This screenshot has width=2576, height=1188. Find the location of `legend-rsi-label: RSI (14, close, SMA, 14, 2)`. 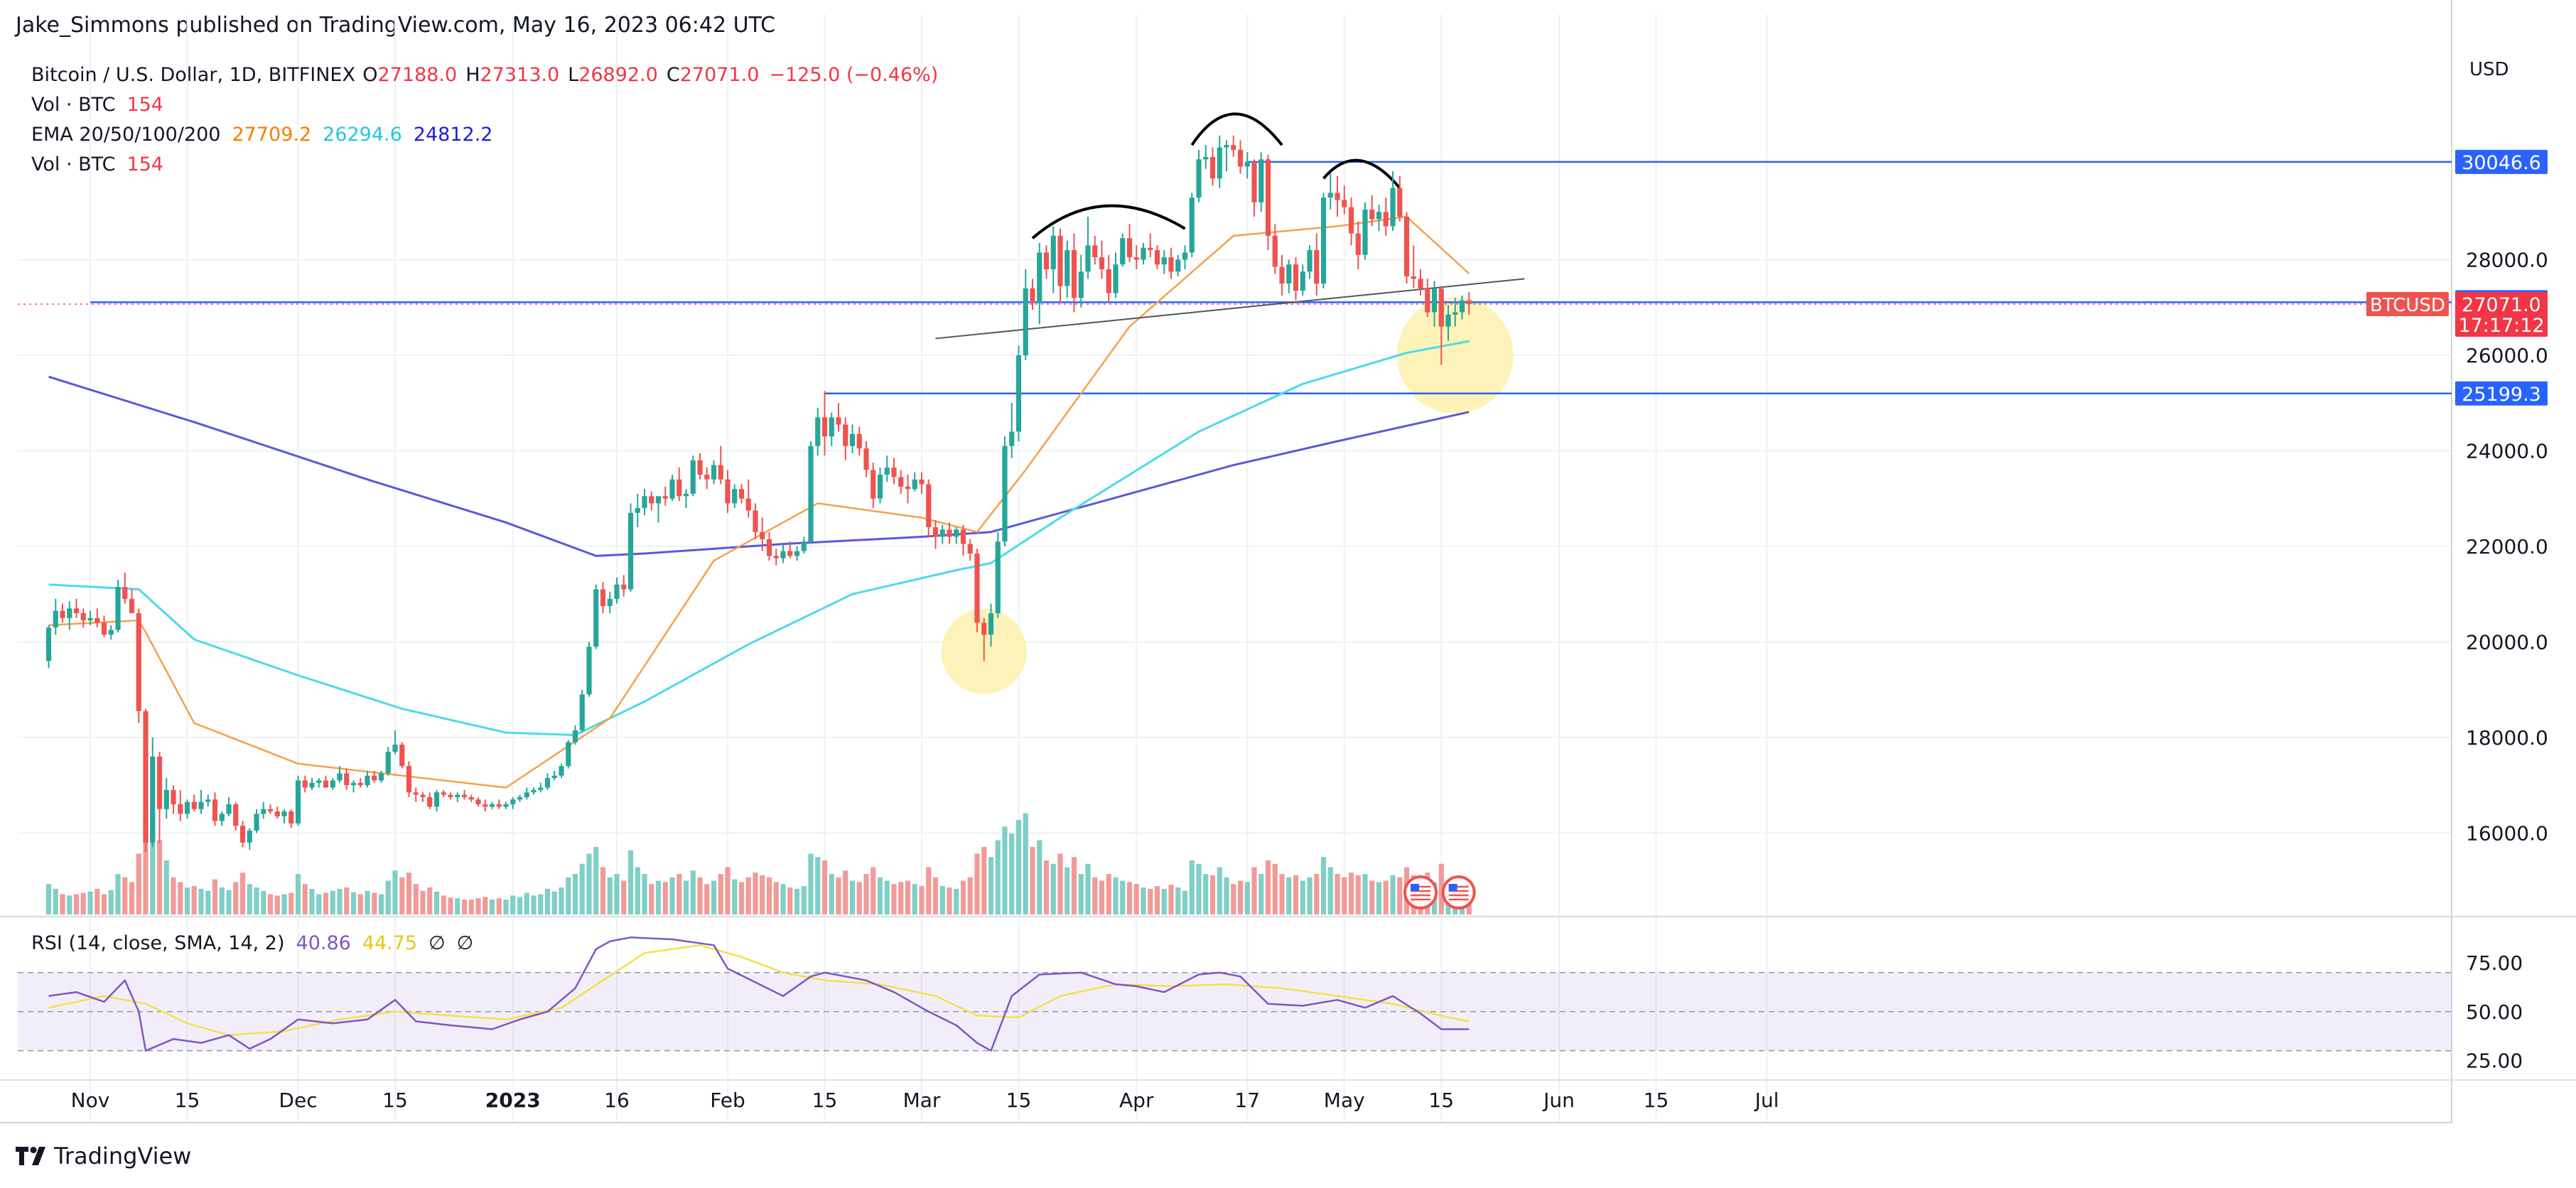

legend-rsi-label: RSI (14, close, SMA, 14, 2) is located at coordinates (158, 943).